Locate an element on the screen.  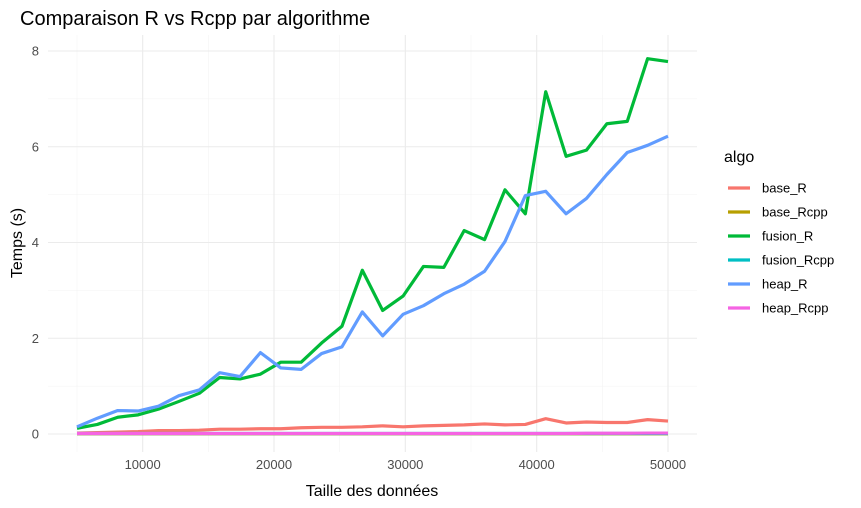
legend-label-base-rcpp: base_Rcpp is located at coordinates (795, 212).